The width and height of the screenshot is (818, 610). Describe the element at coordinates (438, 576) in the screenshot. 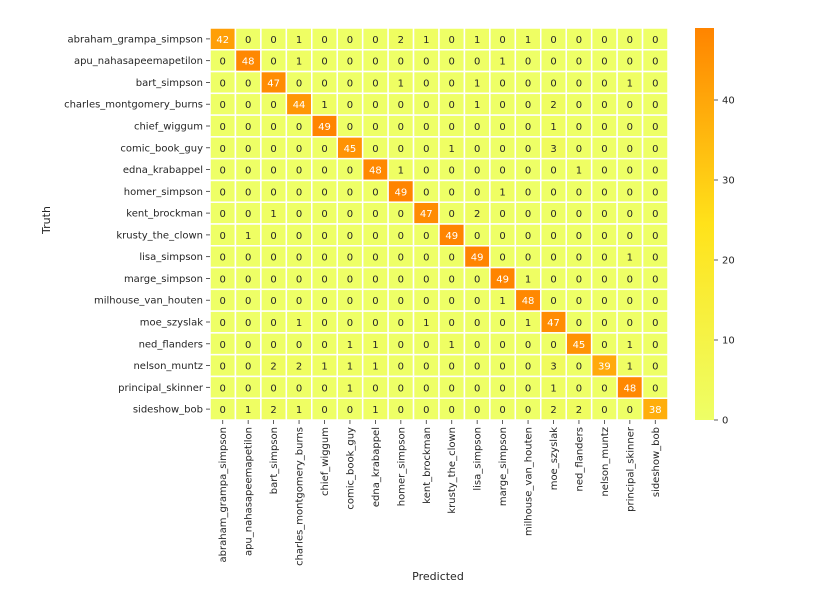

I see `x-axis-label: Predicted` at that location.